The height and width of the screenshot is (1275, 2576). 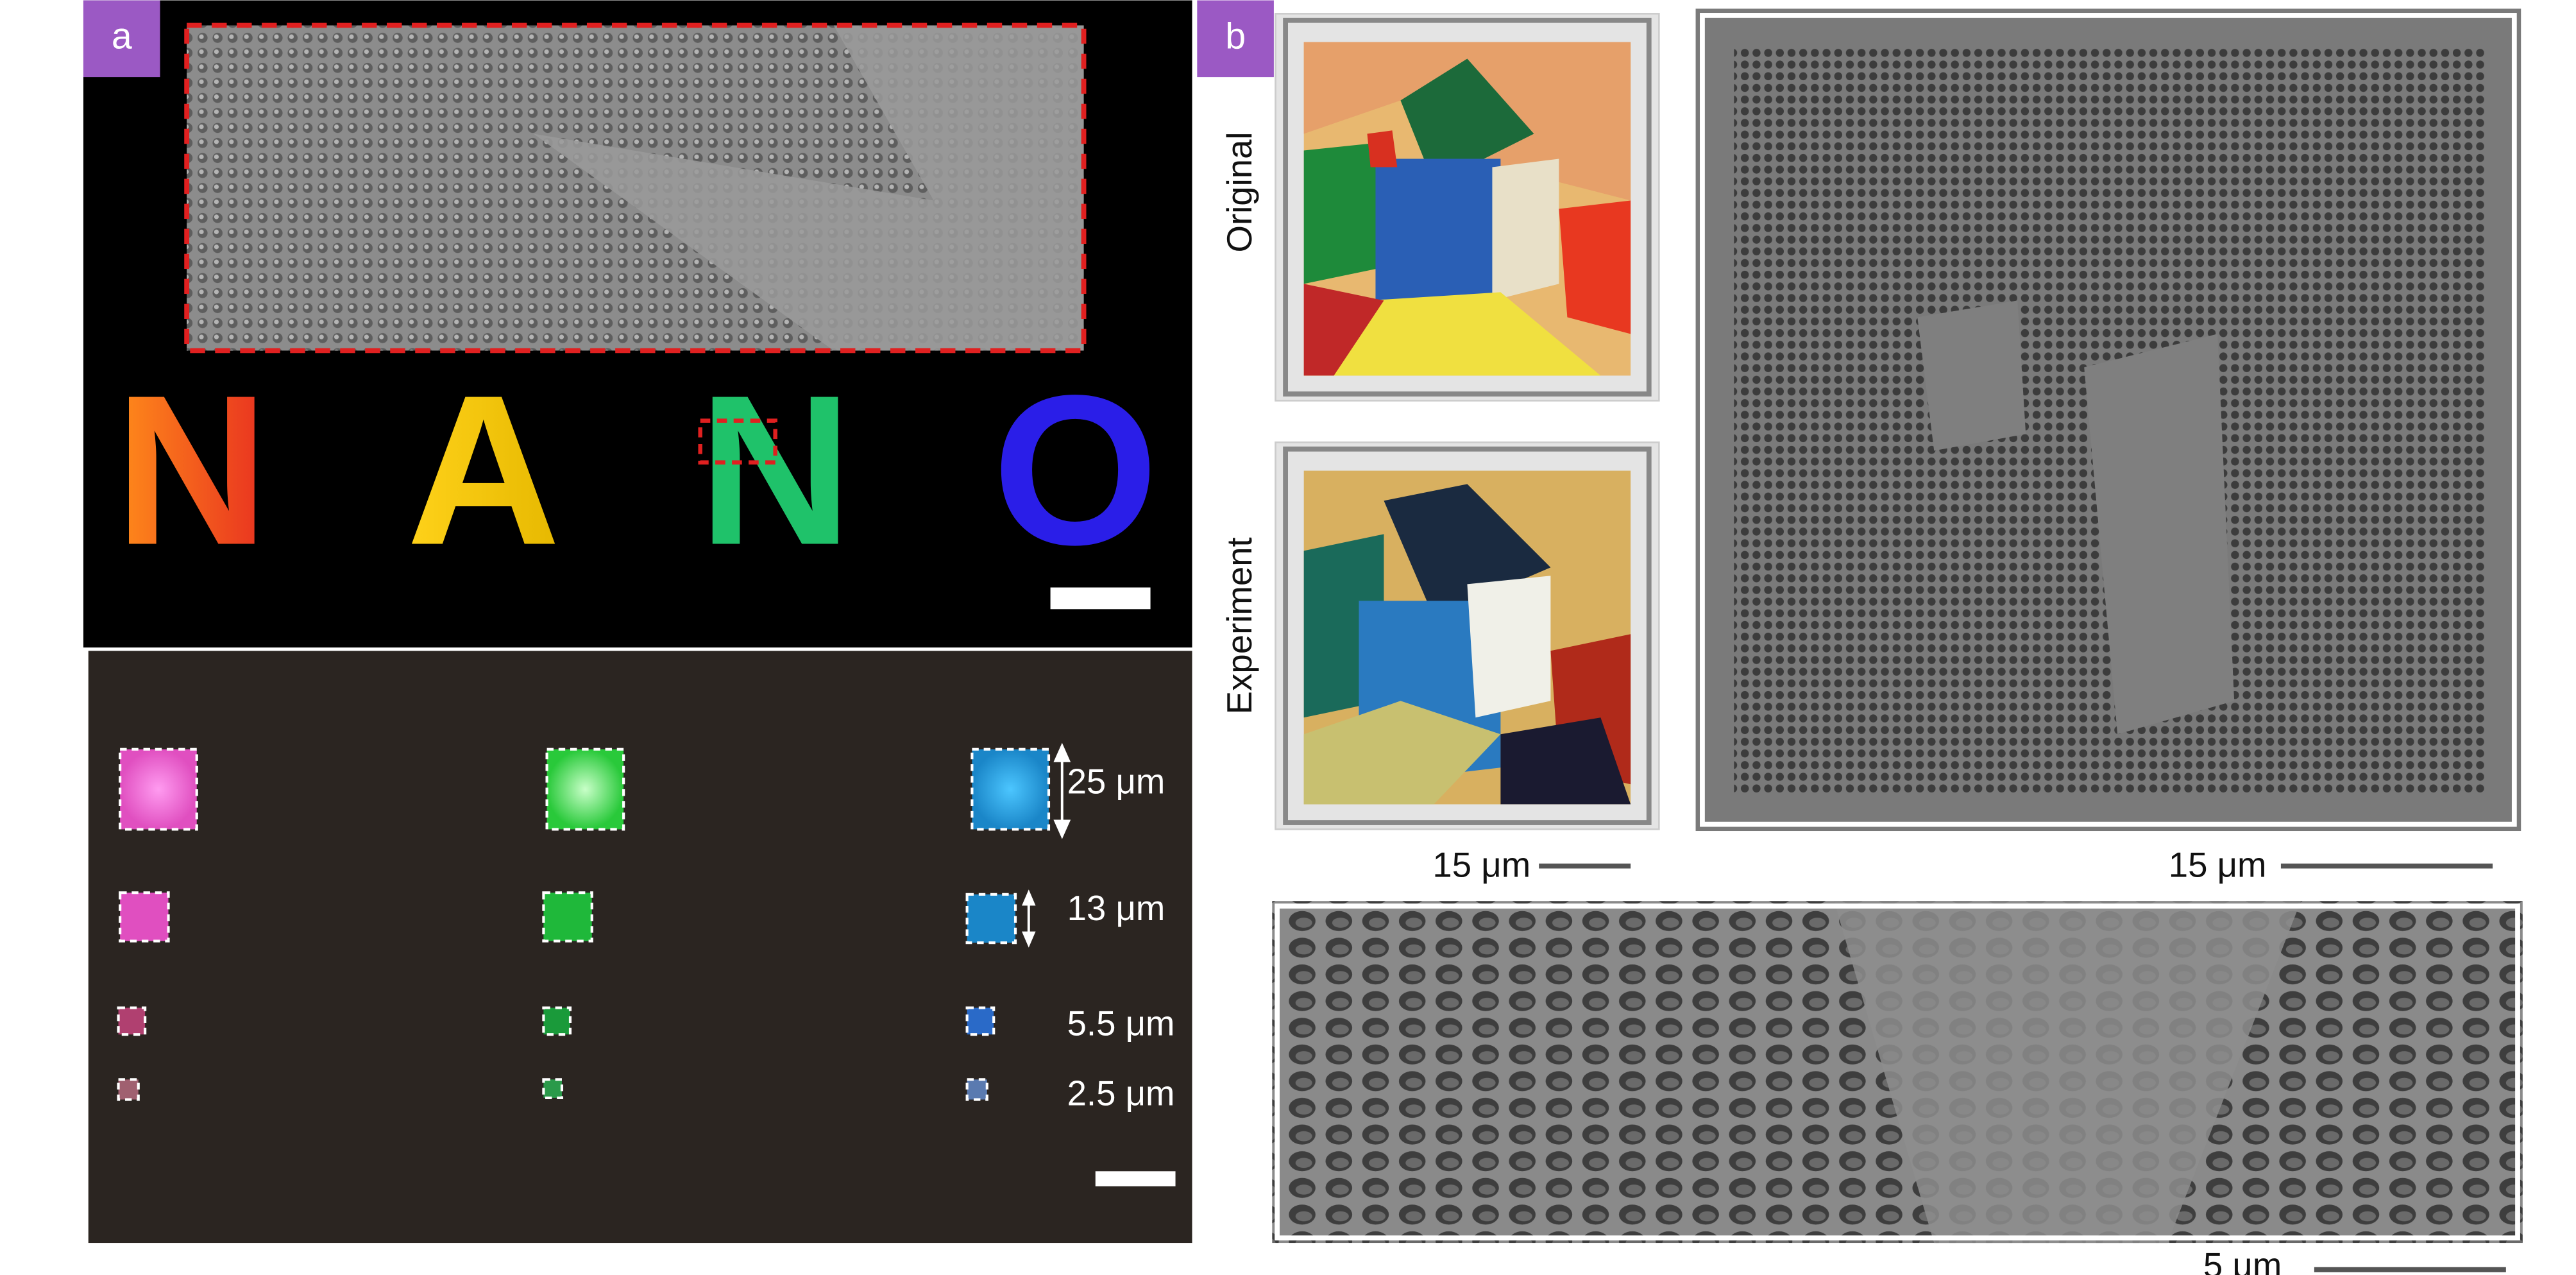 I want to click on painting-original, so click(x=1467, y=209).